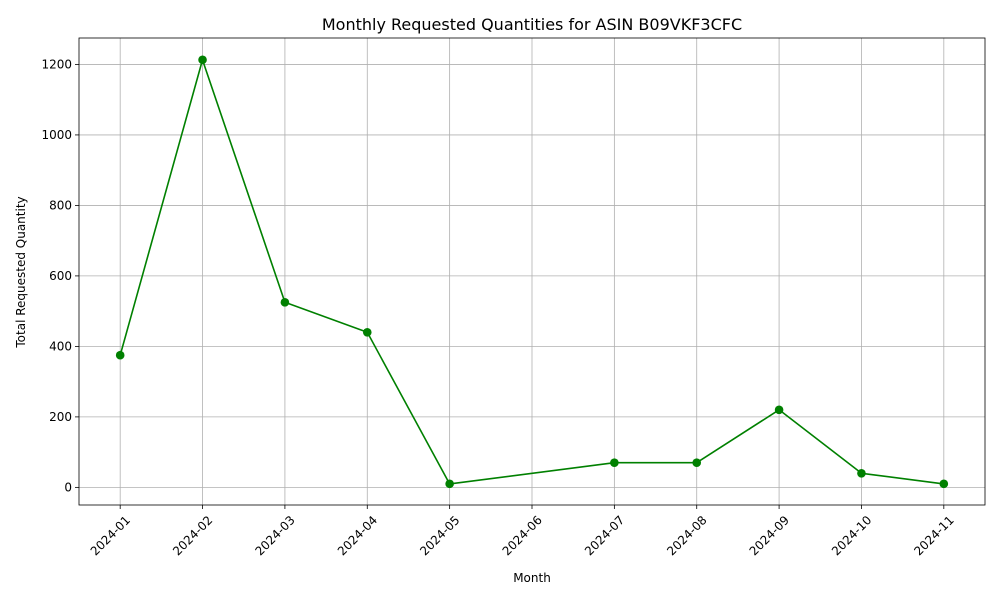 This screenshot has width=1000, height=600. I want to click on y-tick-label: 1200, so click(56, 64).